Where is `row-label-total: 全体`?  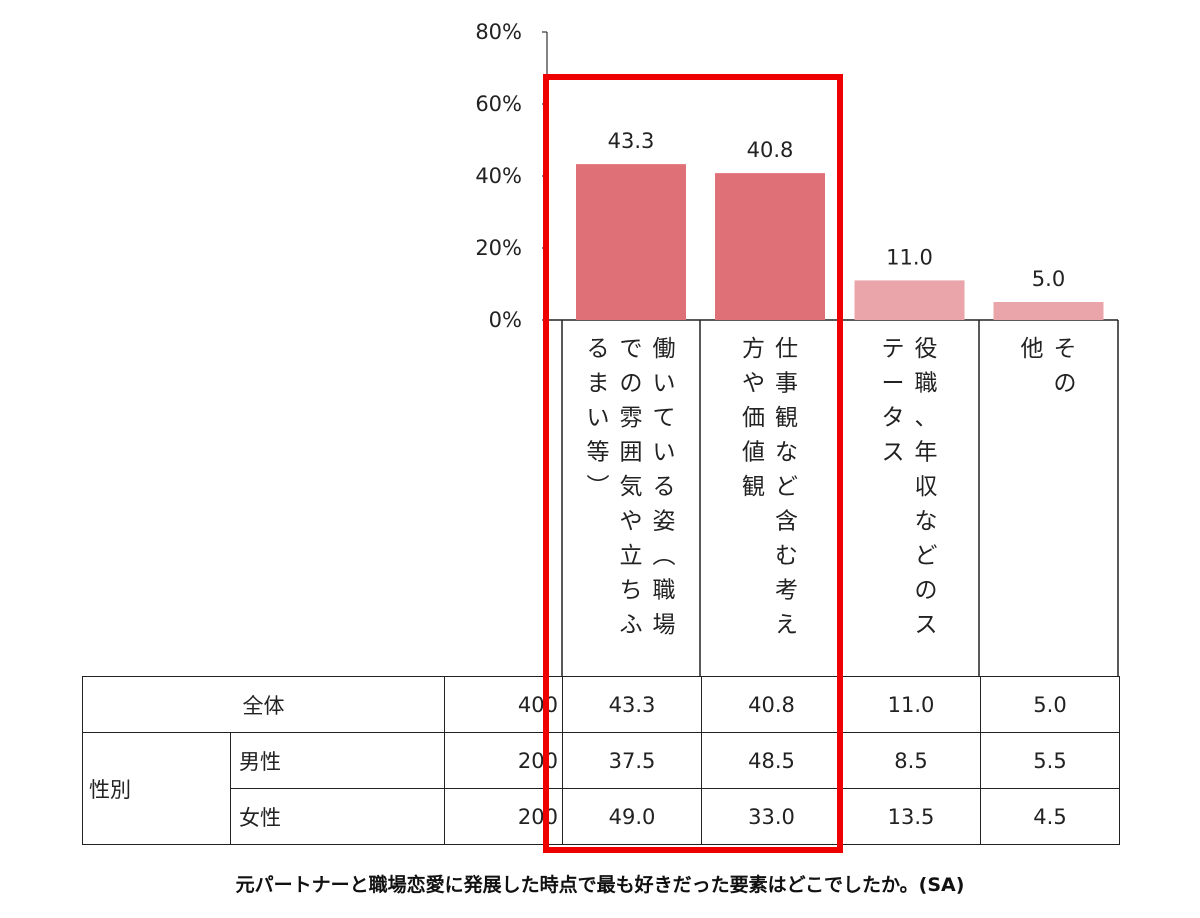
row-label-total: 全体 is located at coordinates (263, 704).